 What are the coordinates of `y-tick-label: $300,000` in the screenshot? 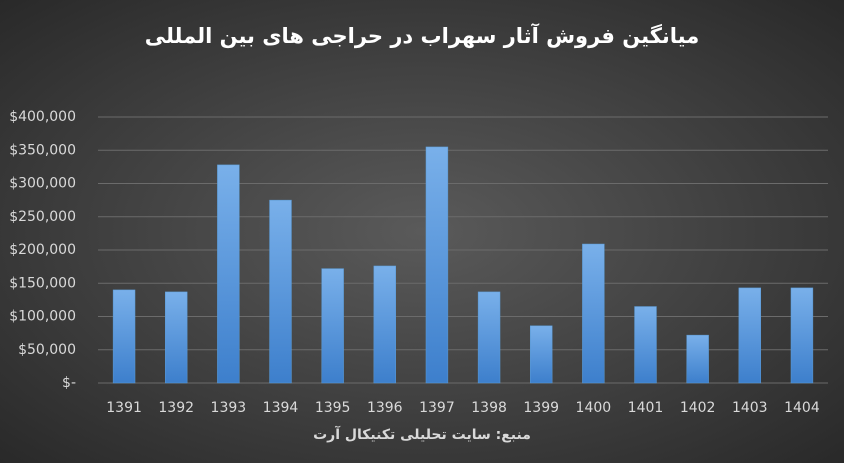 It's located at (42, 184).